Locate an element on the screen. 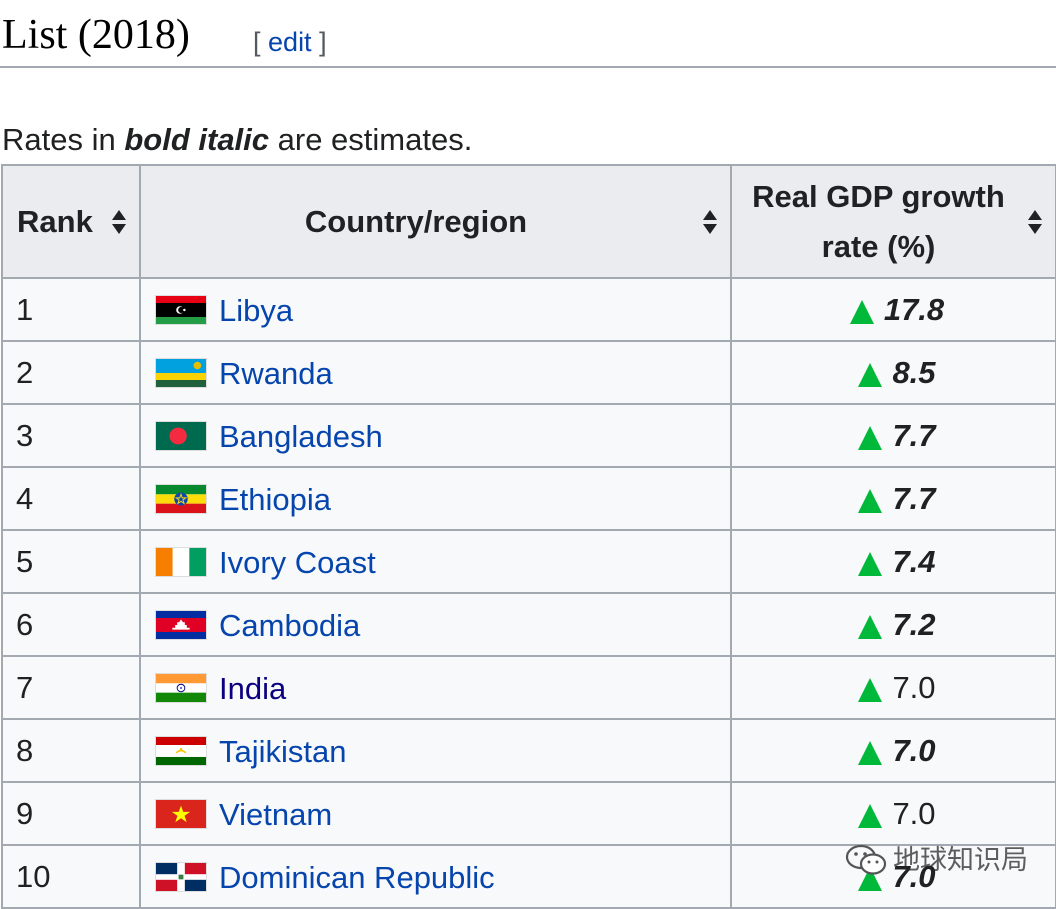  country-cell: Tajikistan is located at coordinates (435, 750).